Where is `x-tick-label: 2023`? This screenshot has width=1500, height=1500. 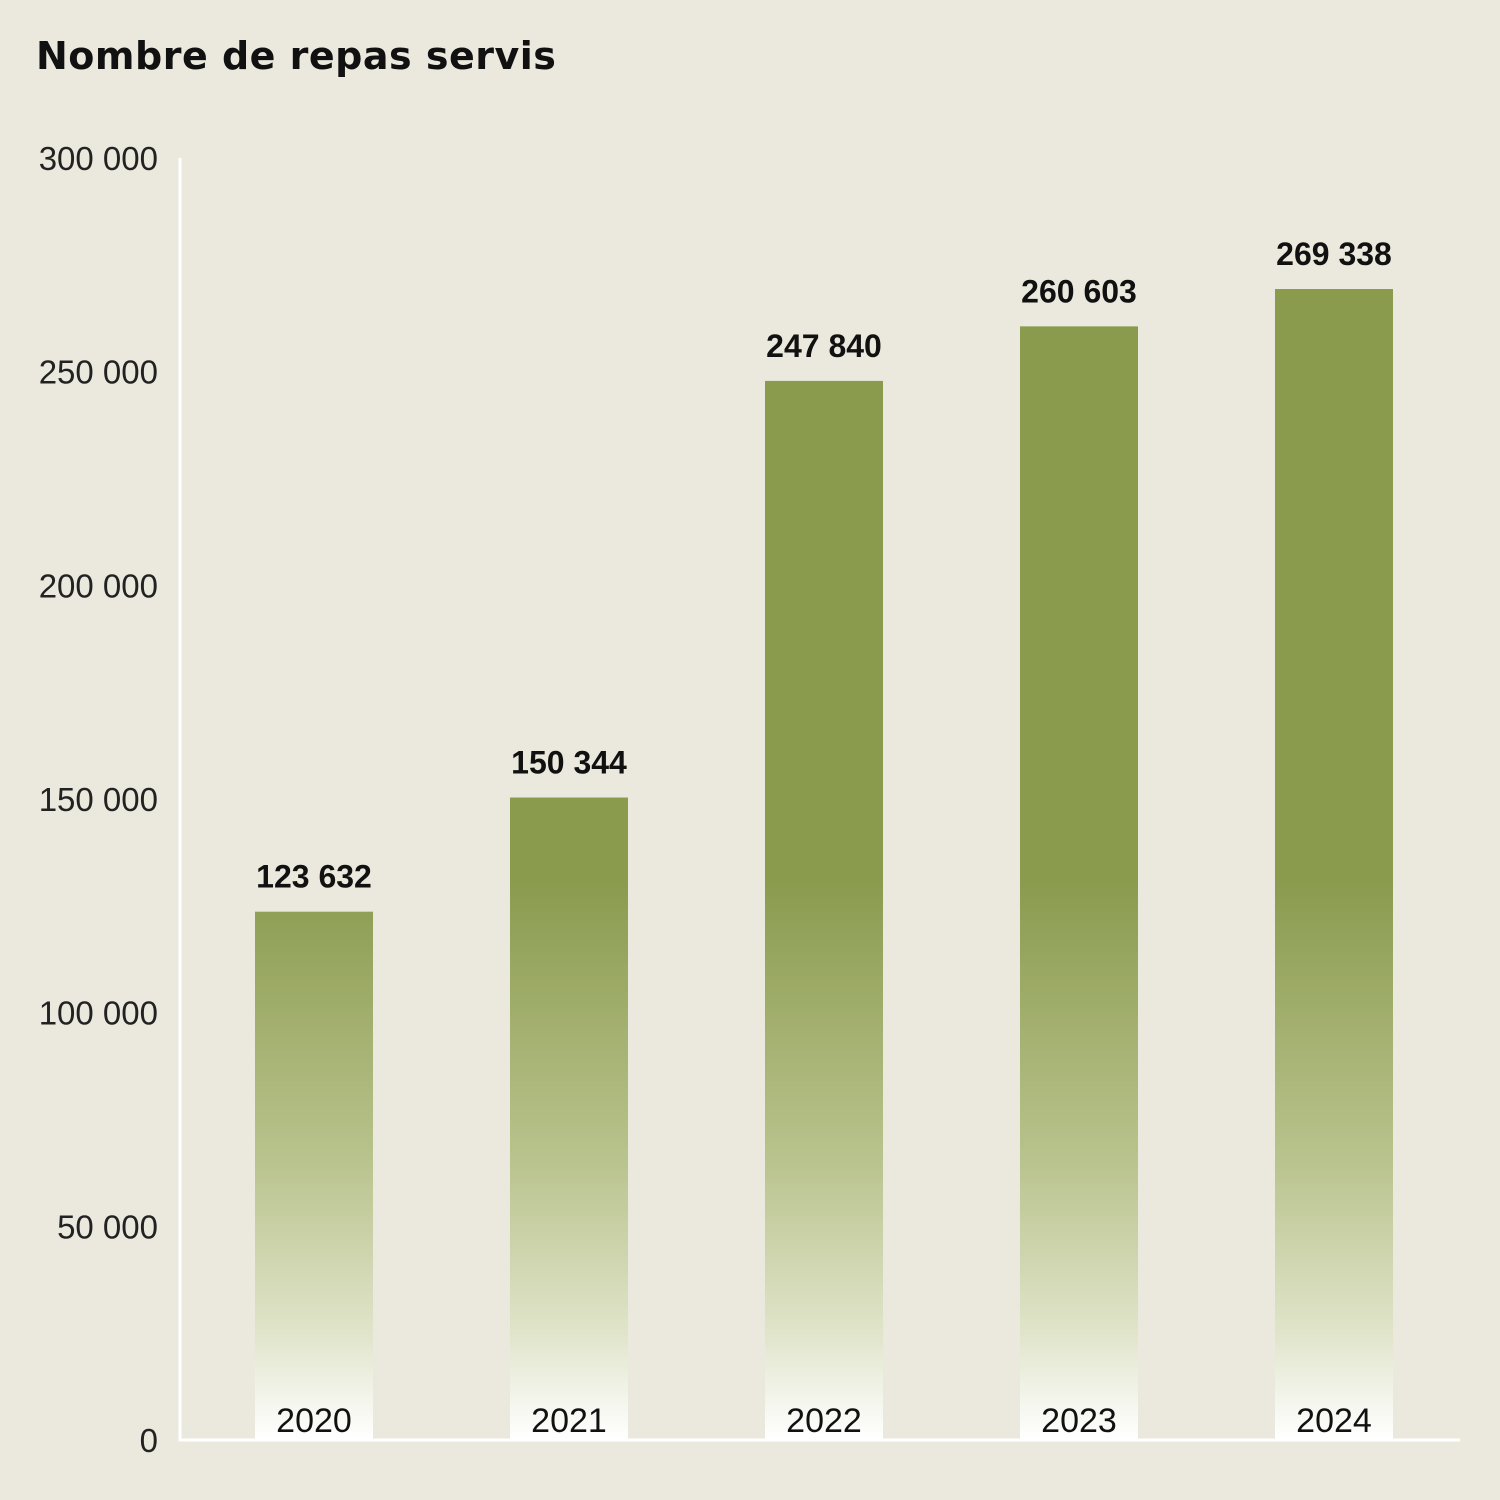
x-tick-label: 2023 is located at coordinates (1079, 1421).